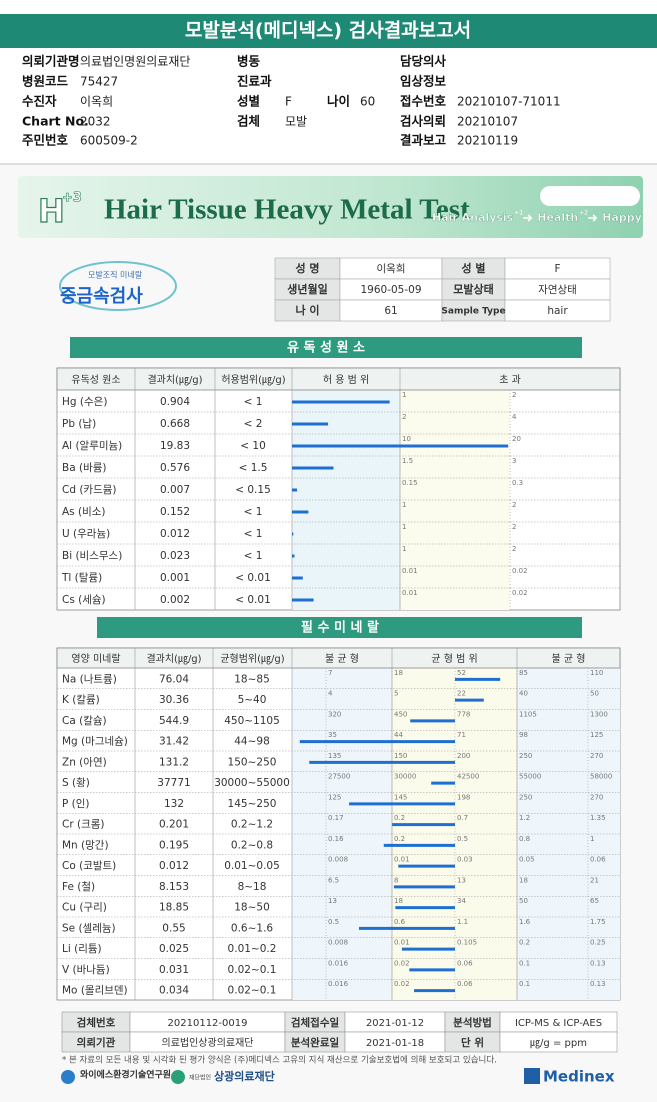 The width and height of the screenshot is (657, 1102). What do you see at coordinates (89, 928) in the screenshot?
I see `element-name: Se (셀레늄)` at bounding box center [89, 928].